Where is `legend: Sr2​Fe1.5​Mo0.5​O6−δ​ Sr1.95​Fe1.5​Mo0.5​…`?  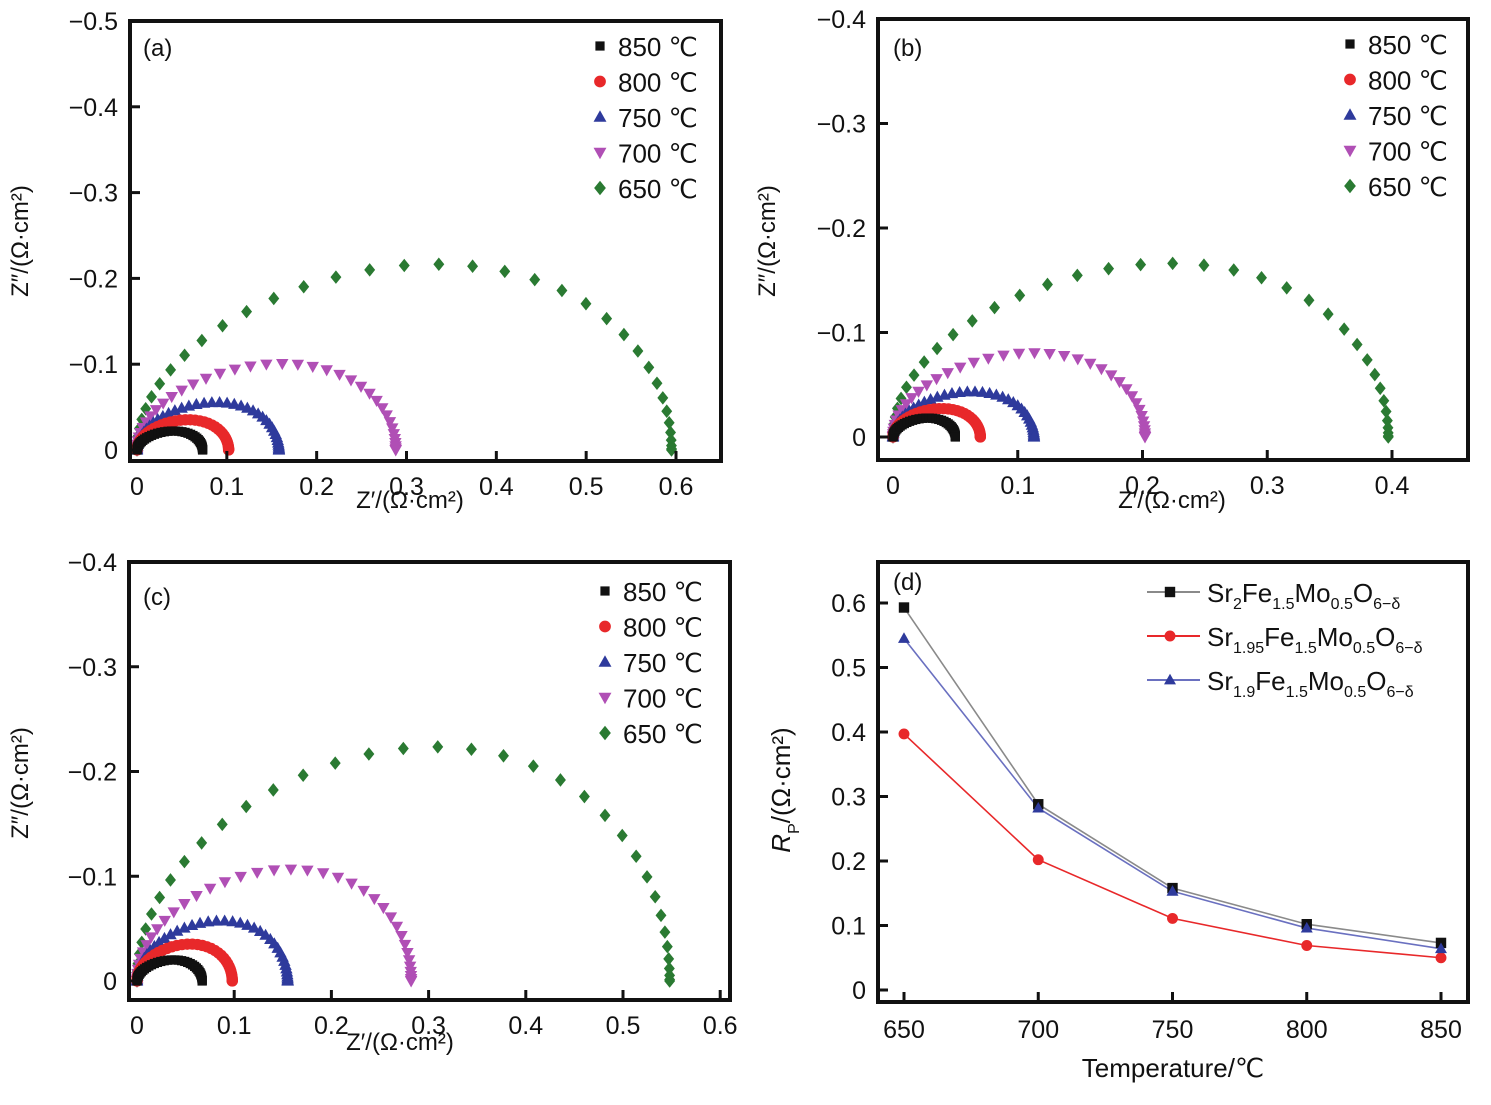
legend: Sr2​Fe1.5​Mo0.5​O6−δ​ Sr1.95​Fe1.5​Mo0.5​… is located at coordinates (1285, 639).